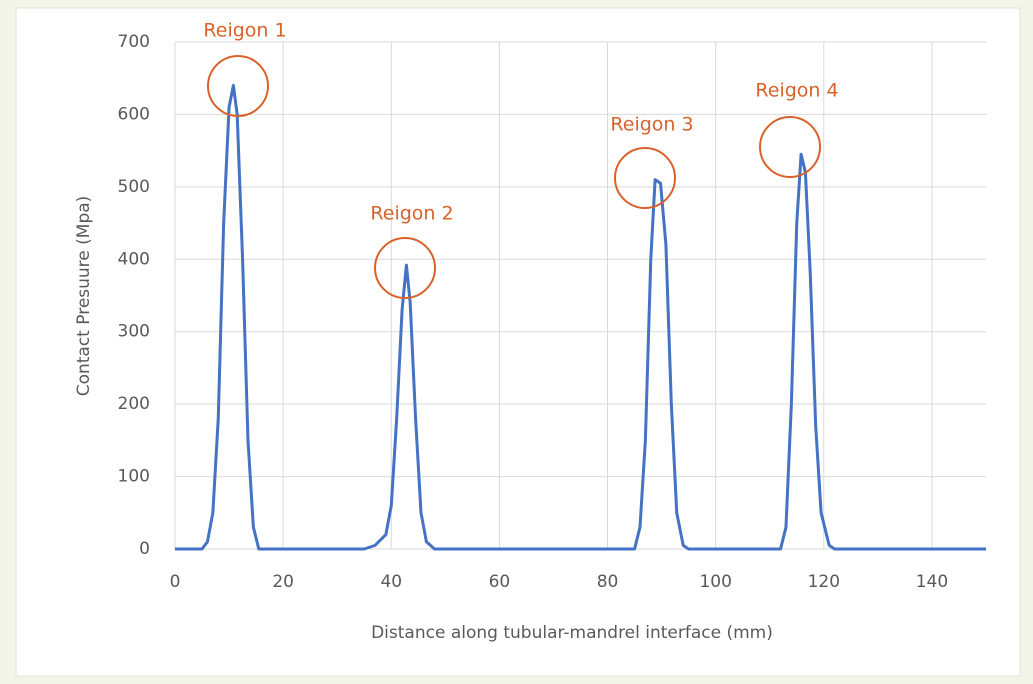 The height and width of the screenshot is (684, 1033). Describe the element at coordinates (134, 187) in the screenshot. I see `y-tick-label: 500` at that location.